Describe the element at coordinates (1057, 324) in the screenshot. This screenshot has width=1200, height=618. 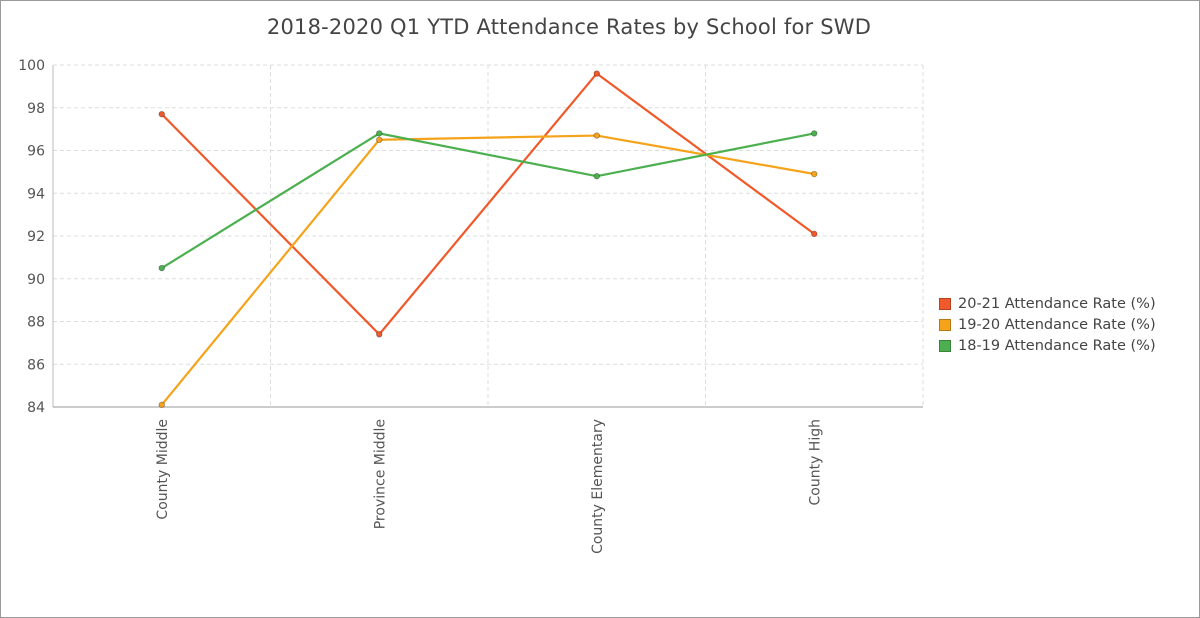
I see `legend-label: 19-20 Attendance Rate (%)` at that location.